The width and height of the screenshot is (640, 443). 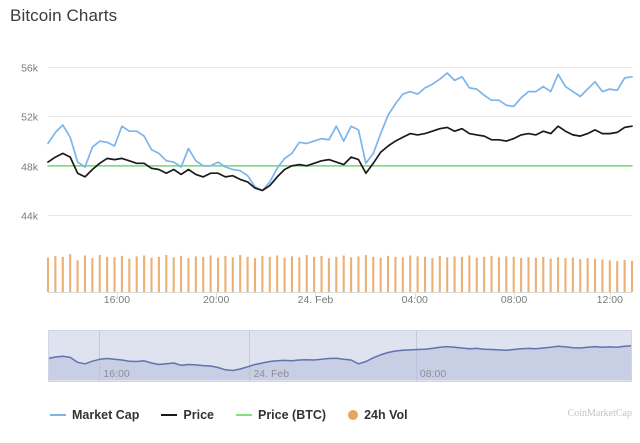 I want to click on y-axis-tick-label: 56k, so click(x=30, y=68).